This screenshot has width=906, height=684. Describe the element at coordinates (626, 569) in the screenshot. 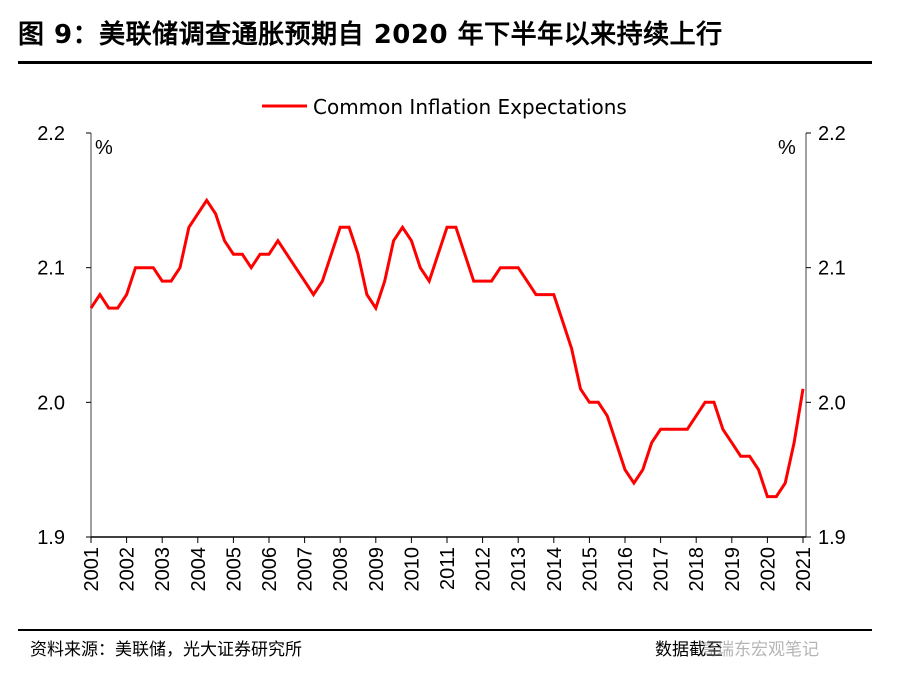

I see `x-tick-label: 2016` at that location.